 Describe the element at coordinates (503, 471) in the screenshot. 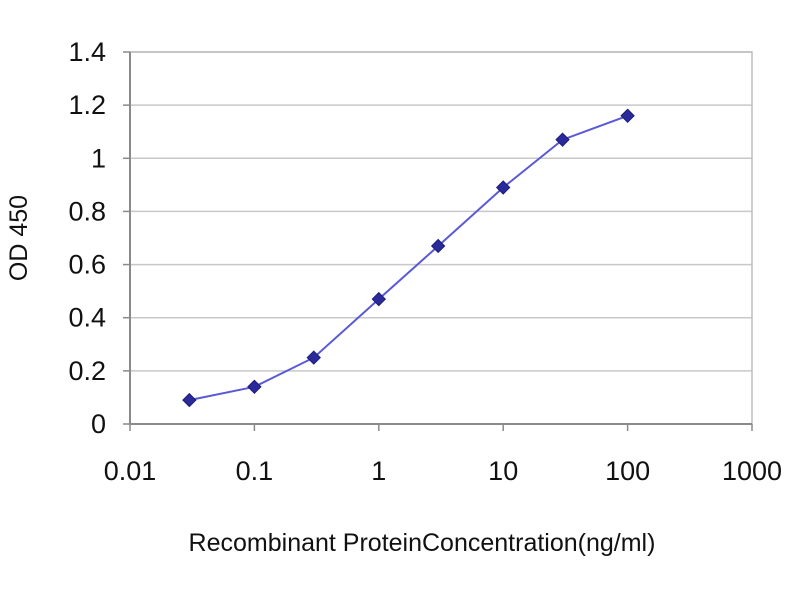

I see `x-tick-label-3: 10` at that location.